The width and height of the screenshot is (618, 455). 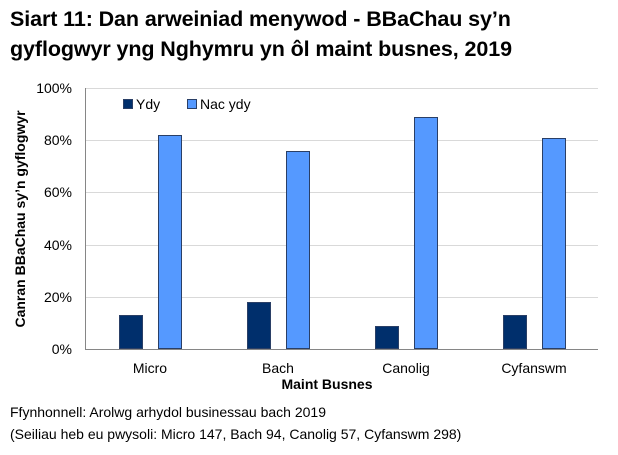 What do you see at coordinates (514, 332) in the screenshot?
I see `bar-cyfanswm-ydy` at bounding box center [514, 332].